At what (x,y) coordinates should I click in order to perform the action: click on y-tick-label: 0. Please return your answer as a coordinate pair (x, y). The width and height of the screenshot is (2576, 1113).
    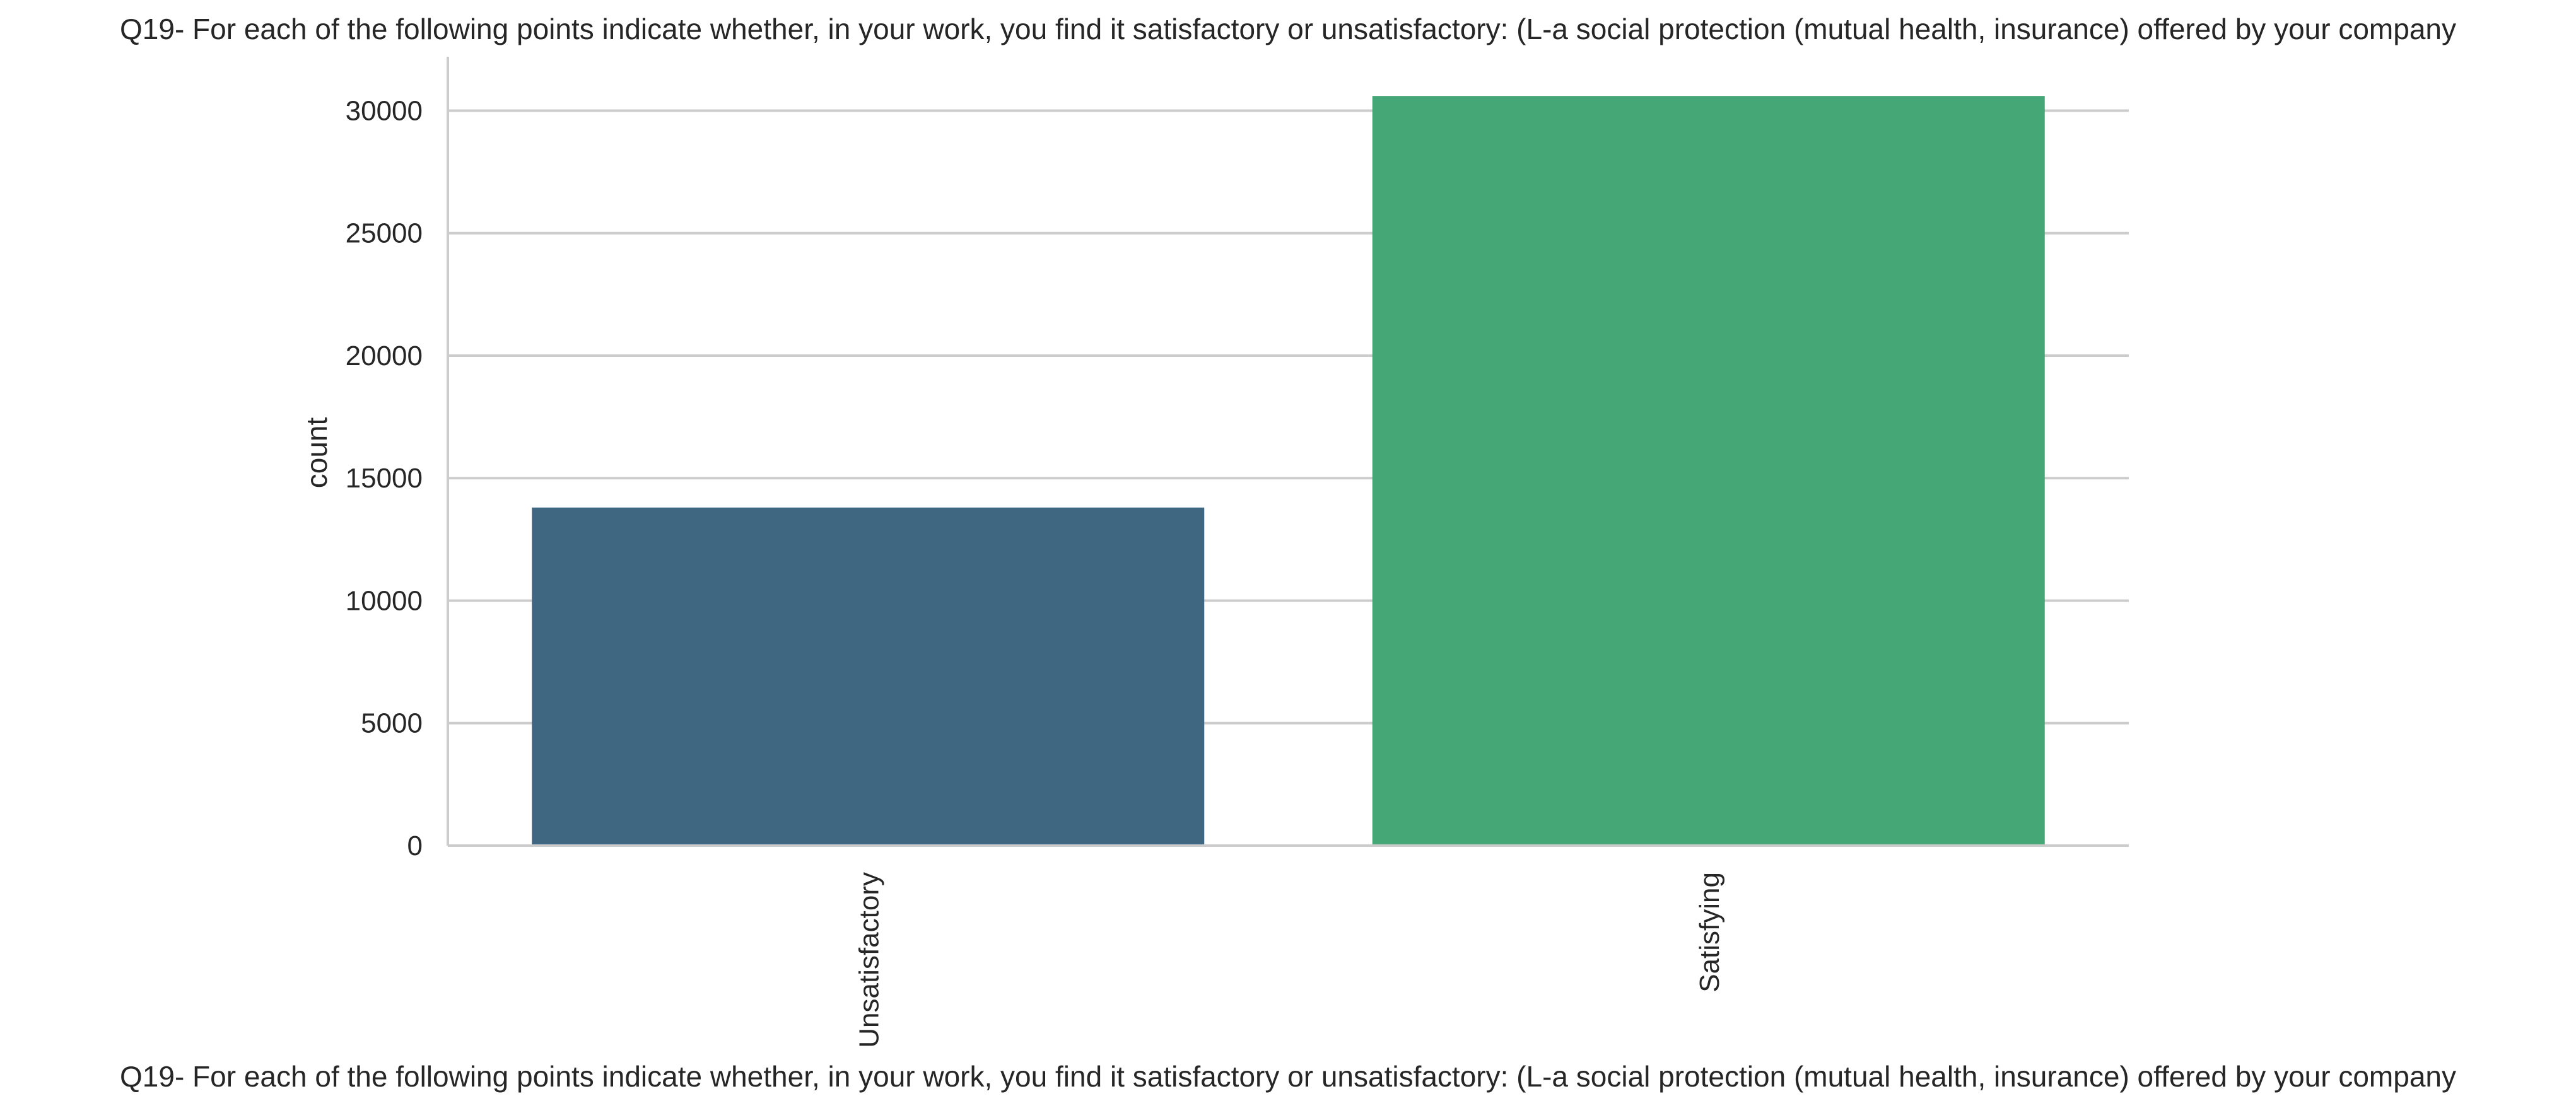
    Looking at the image, I should click on (415, 845).